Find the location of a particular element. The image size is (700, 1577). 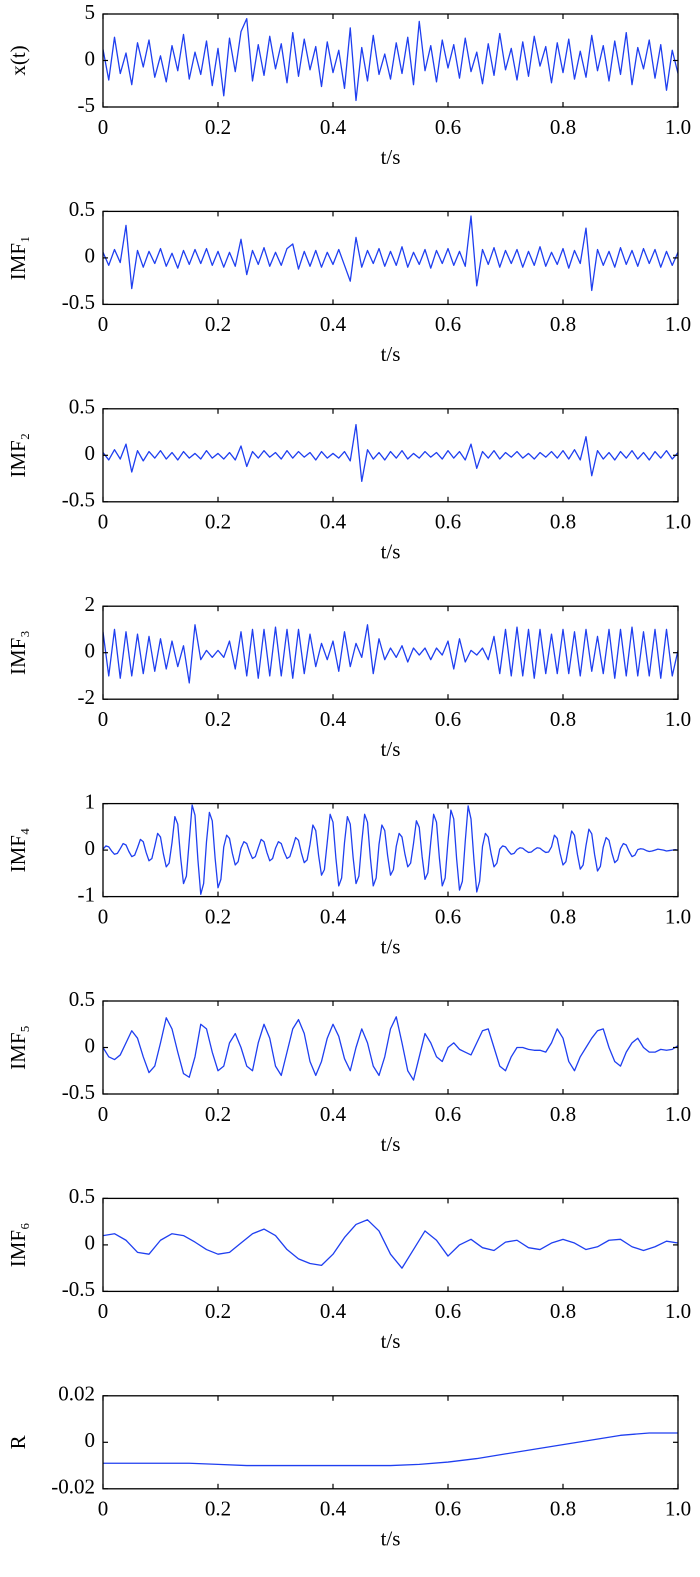

y-axis-label: R is located at coordinates (18, 1442).